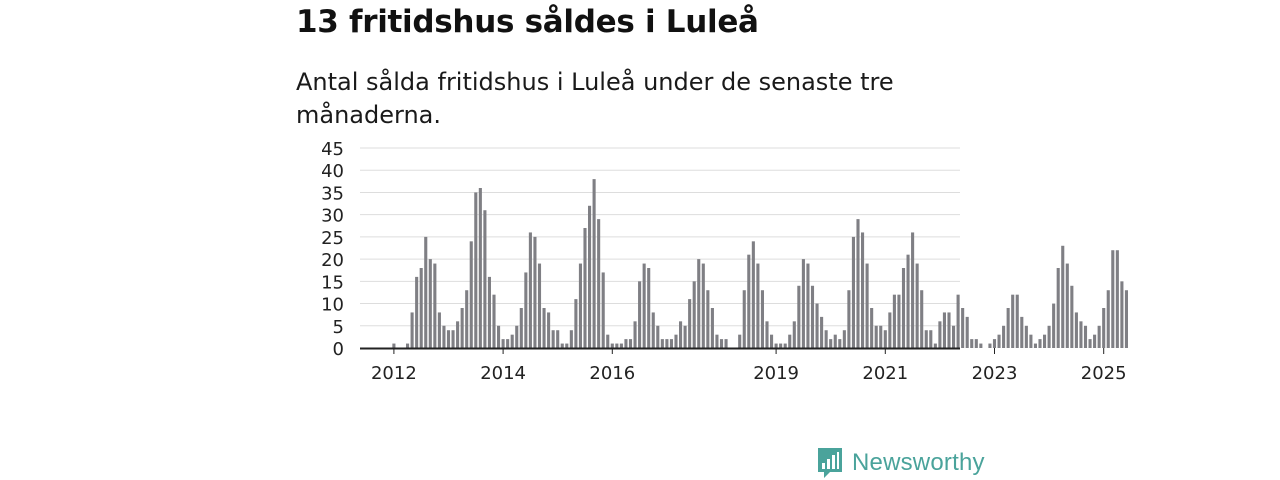 This screenshot has height=480, width=1280. I want to click on y-tick-label: 0, so click(338, 349).